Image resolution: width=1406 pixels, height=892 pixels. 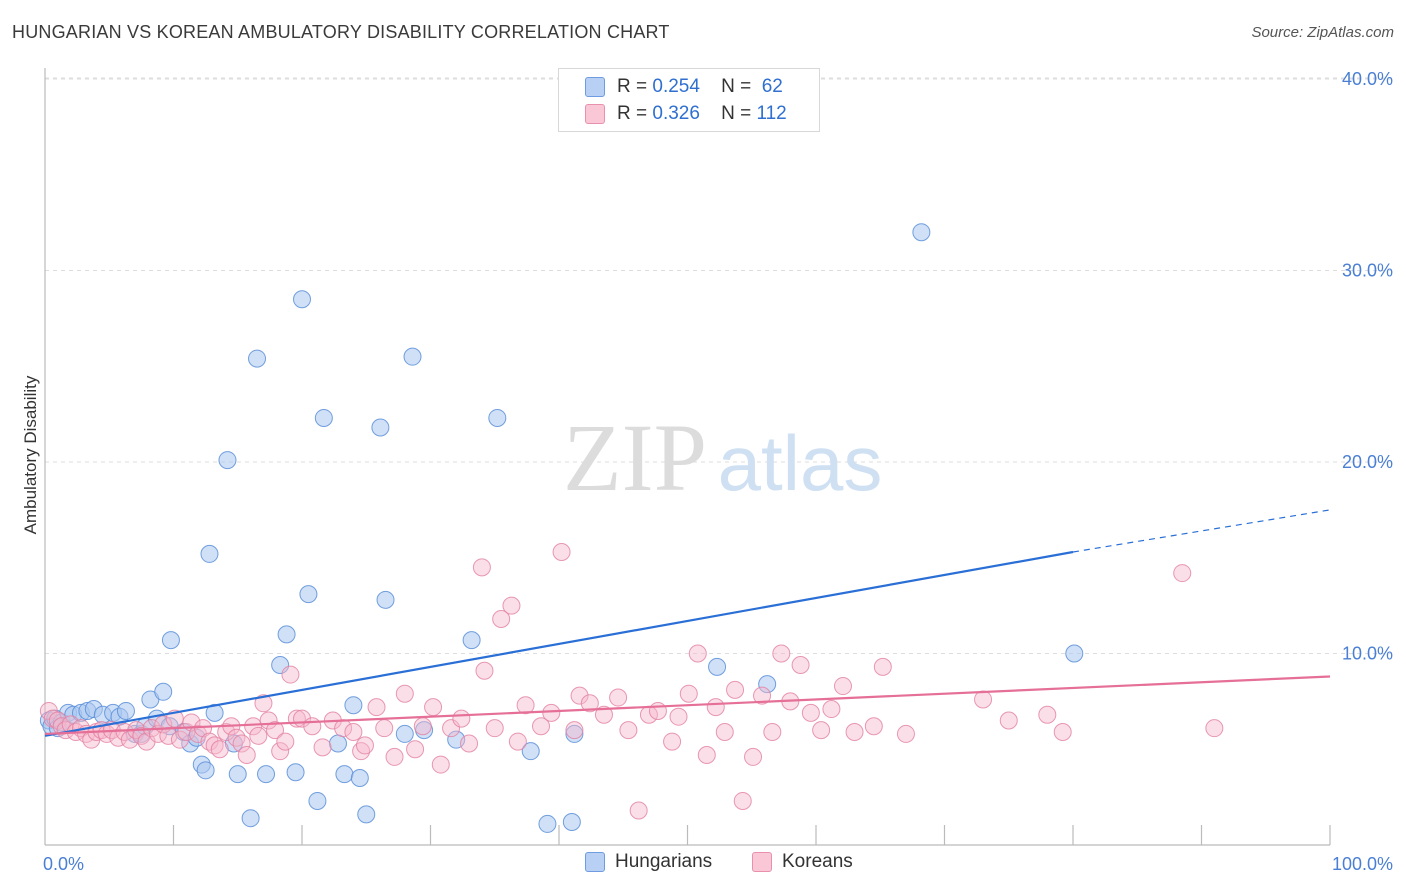 What do you see at coordinates (736, 86) in the screenshot?
I see `legend-n-label: N =` at bounding box center [736, 86].